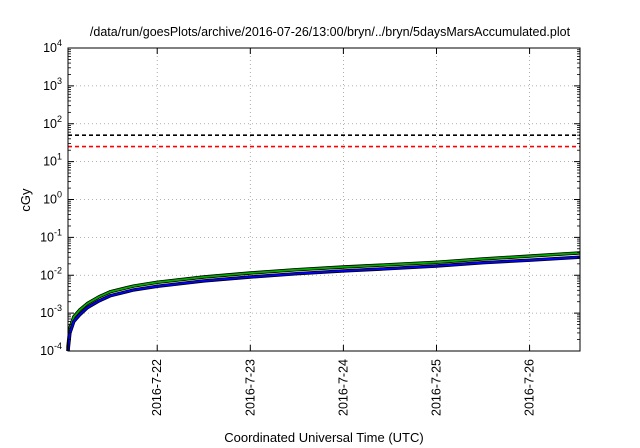  I want to click on y-tick-label: 10¹, so click(52, 160).